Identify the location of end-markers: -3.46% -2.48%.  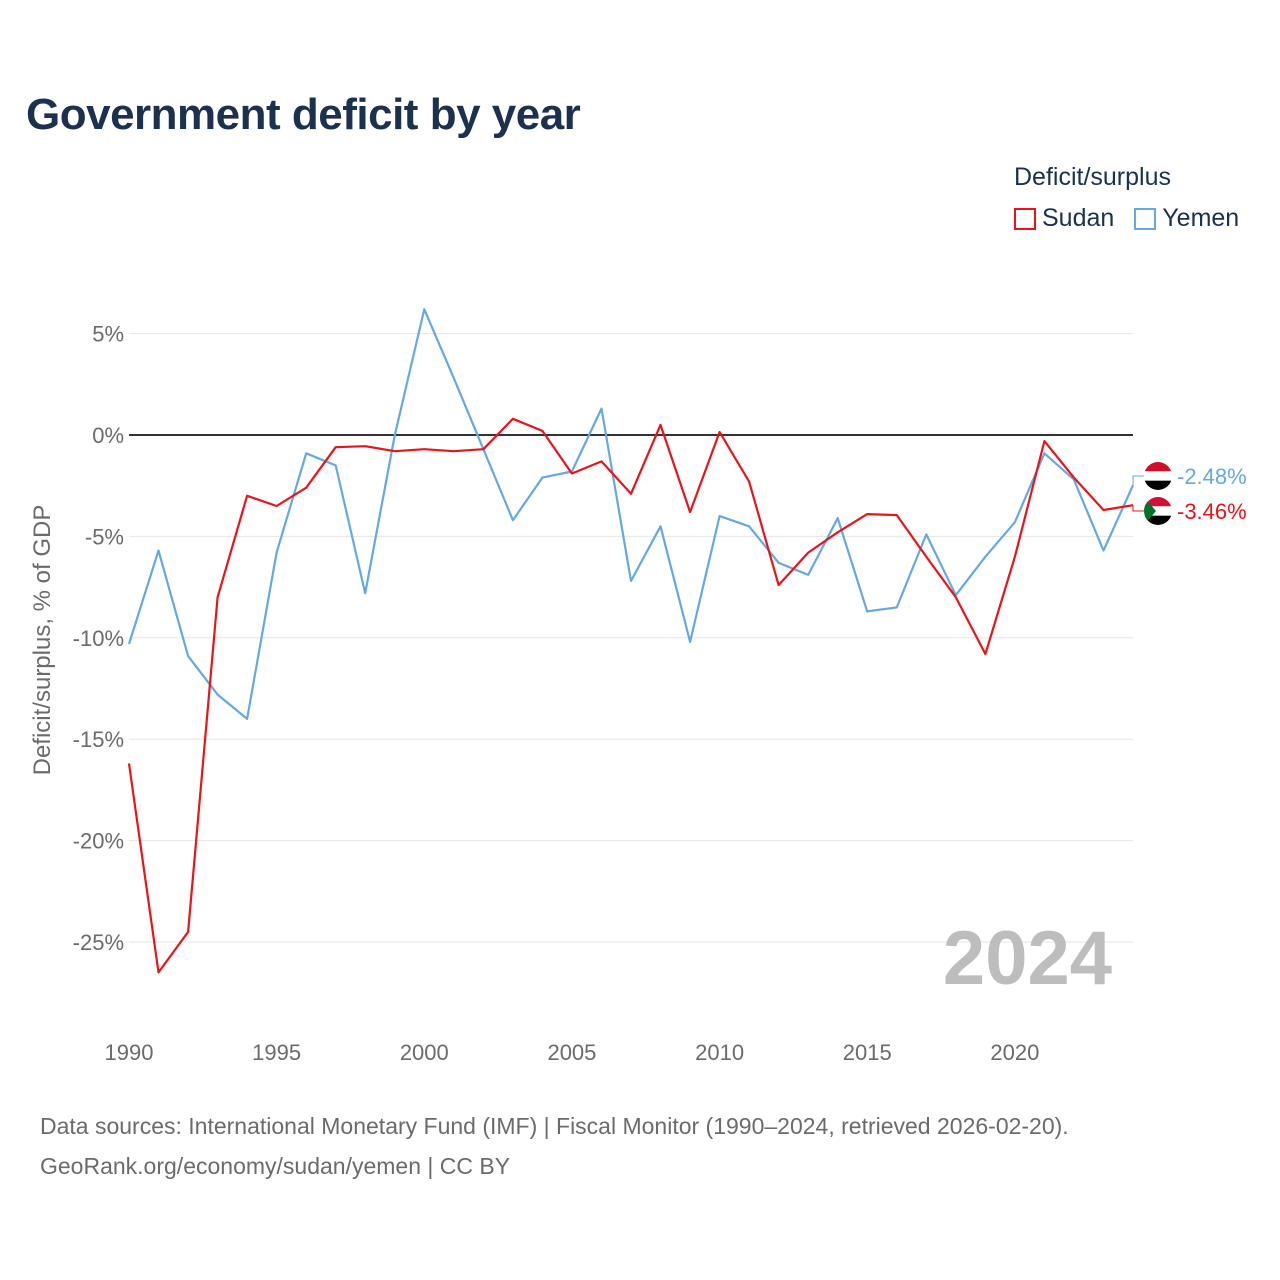
(1189, 493).